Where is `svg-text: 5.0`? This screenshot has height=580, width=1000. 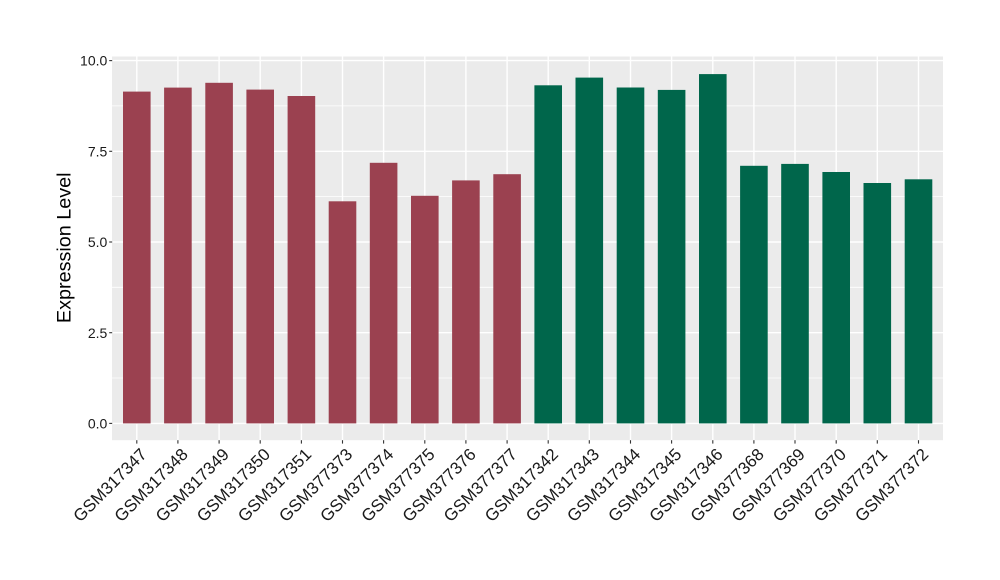 svg-text: 5.0 is located at coordinates (98, 242).